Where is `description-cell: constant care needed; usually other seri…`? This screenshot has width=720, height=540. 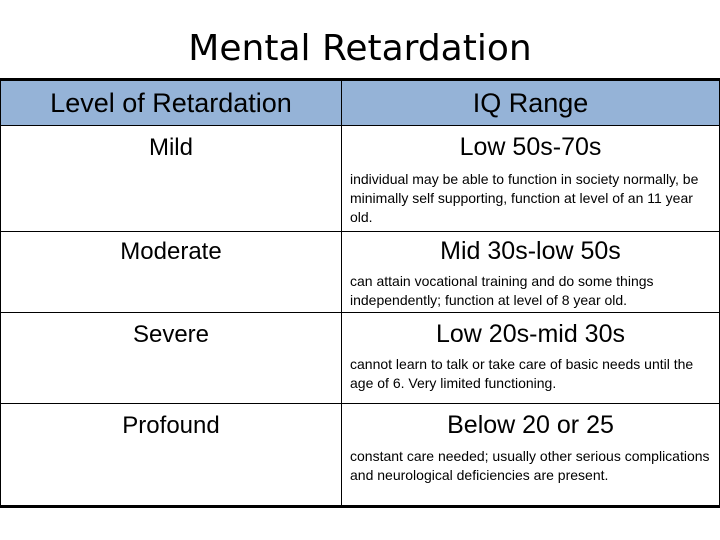 description-cell: constant care needed; usually other seri… is located at coordinates (530, 465).